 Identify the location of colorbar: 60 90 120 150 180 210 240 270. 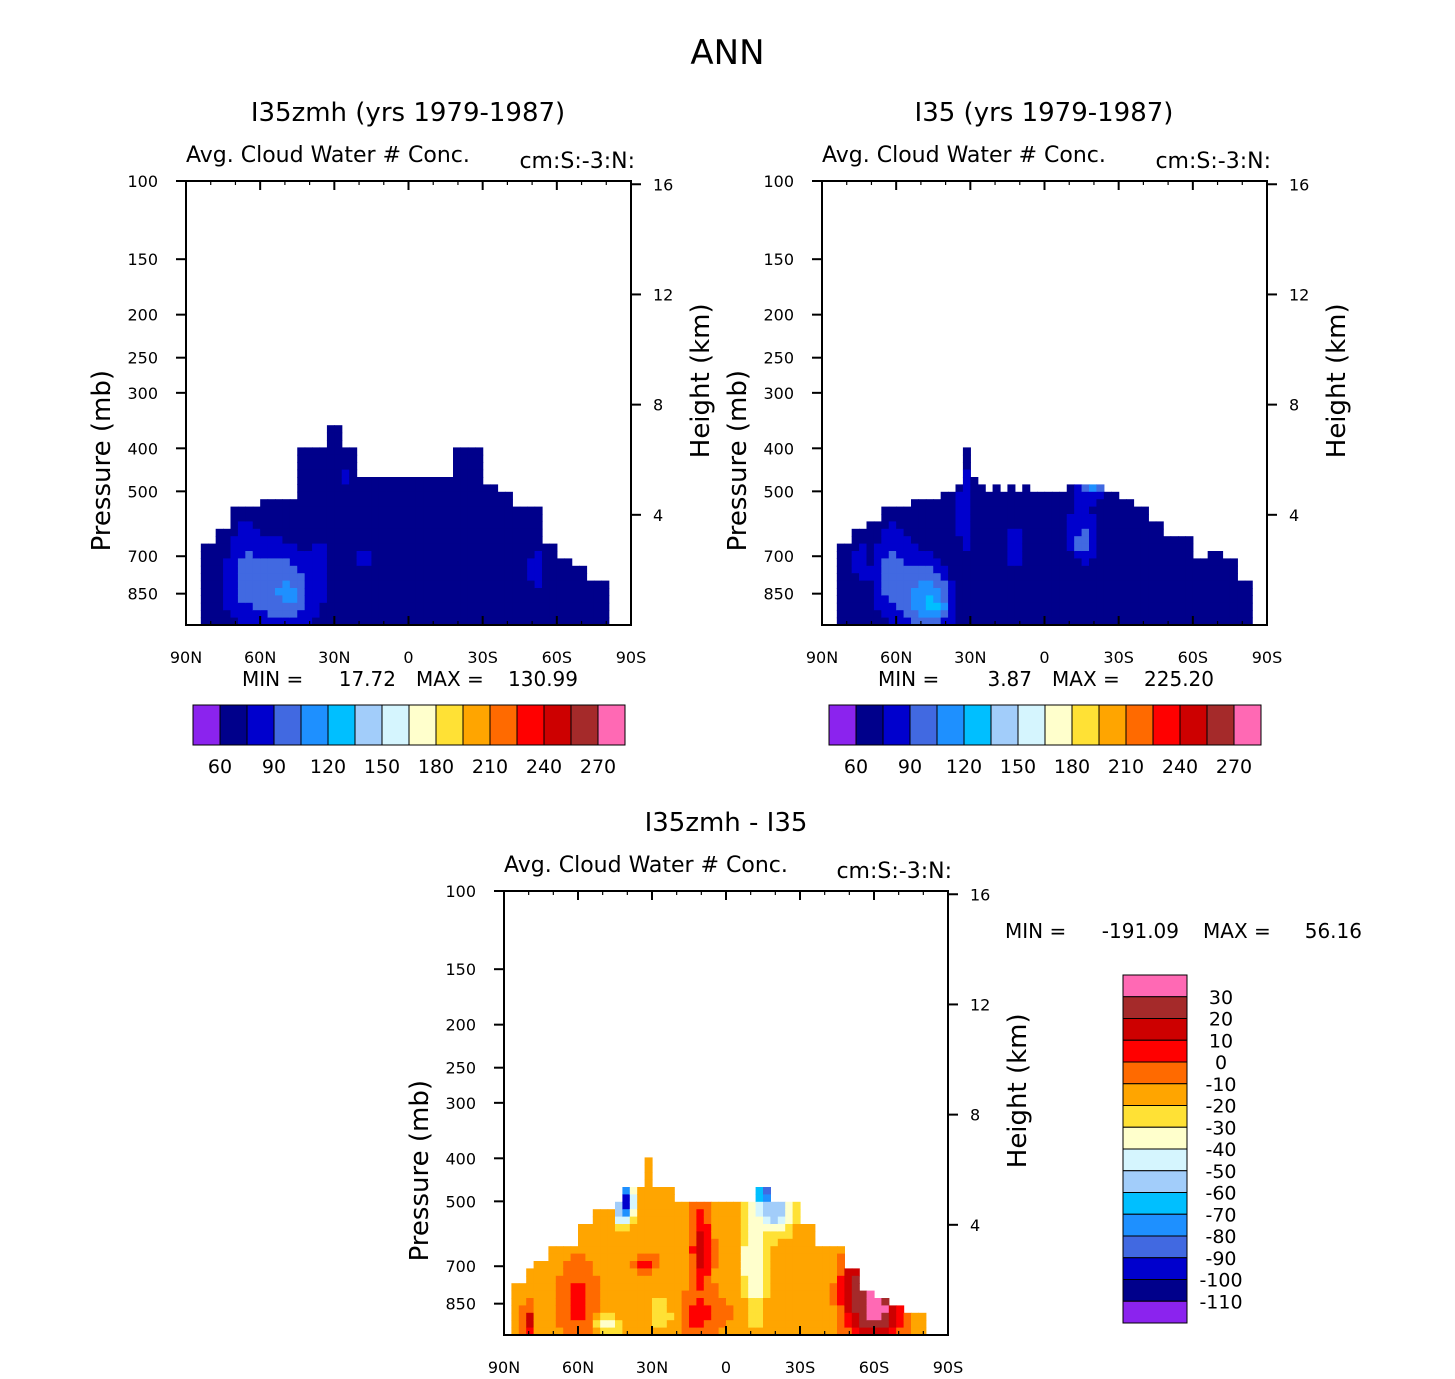
(409, 741).